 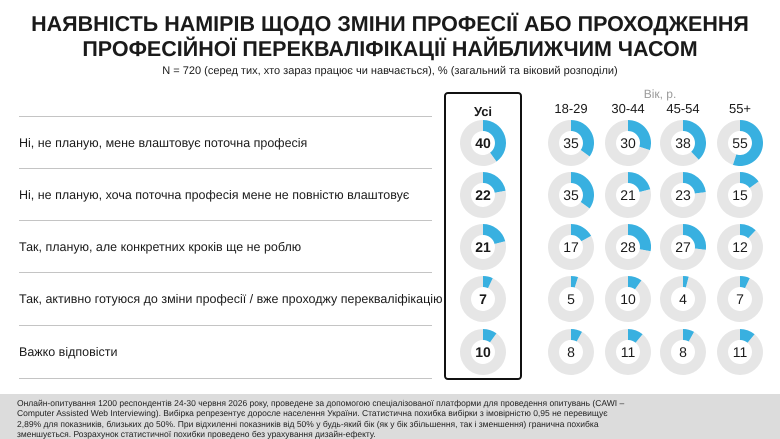 What do you see at coordinates (321, 418) in the screenshot?
I see `text: Онлайн-опитування 1200 респондентів 24-30 червня 2026 року, проведене за допомогою спеціалізованої платформи для проведення опитувань (CAWI – Computer Assisted Web Interviewing). Вибірка репрезентує доросле населення України. Статистична похибка вибірки з імовірністю 0,95 не перевищує 2,89% для показників, близьких до 50%. При відхиленні показників від 50% у будь-який бік (як у бік збільшення, так і зменшення) гранична похибка зменшується. Розрахунок статистичної похибки проведено без урахування дизайн-ефекту.` at bounding box center [321, 418].